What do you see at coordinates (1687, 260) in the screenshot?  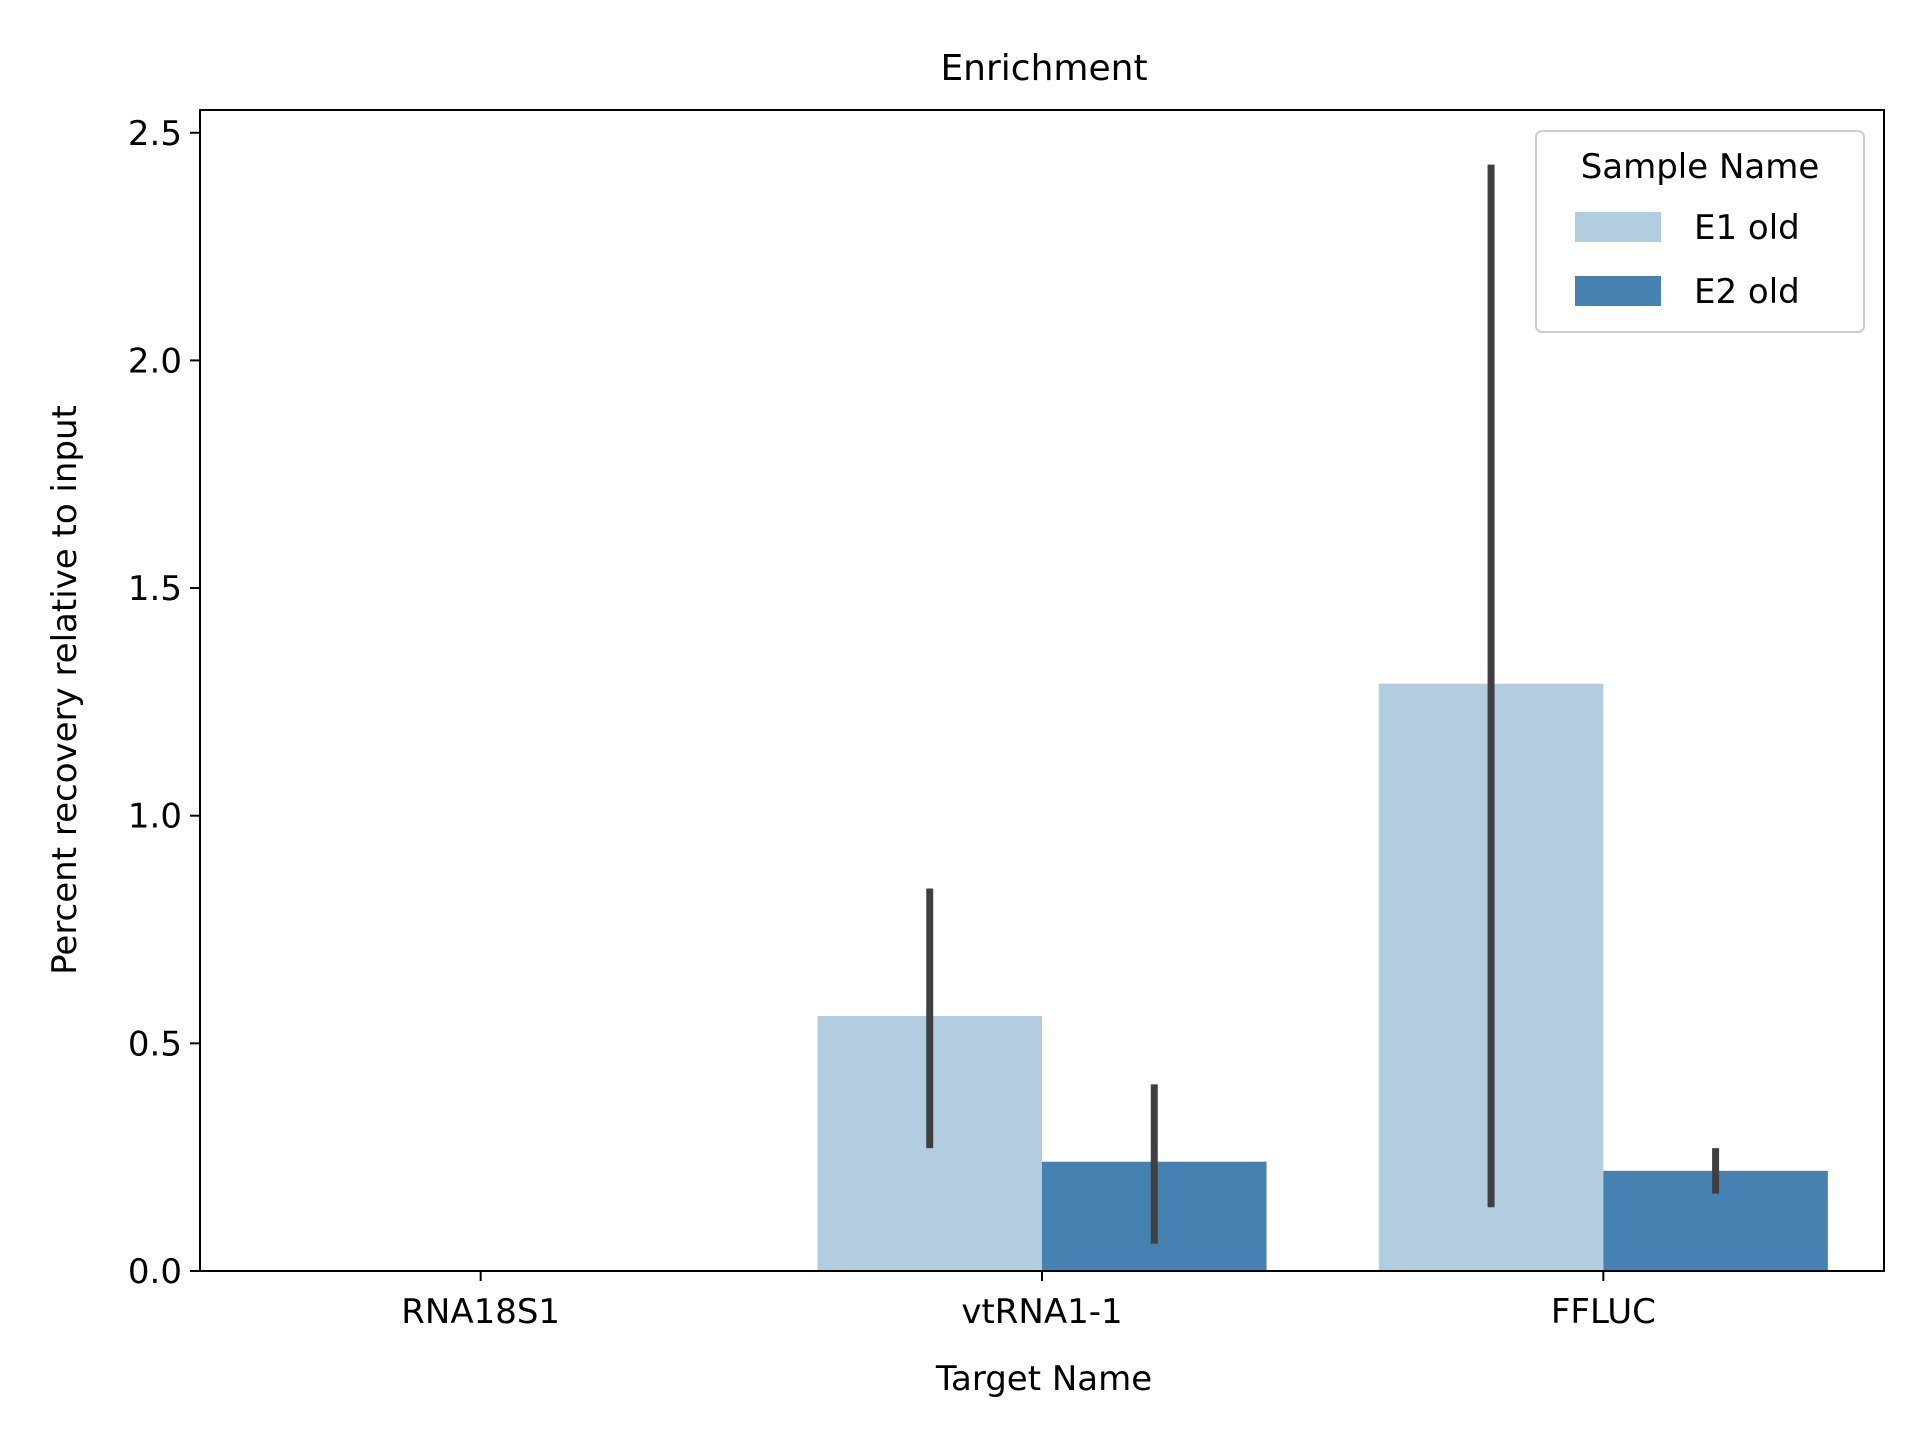 I see `legend-items: E1 old E2 old` at bounding box center [1687, 260].